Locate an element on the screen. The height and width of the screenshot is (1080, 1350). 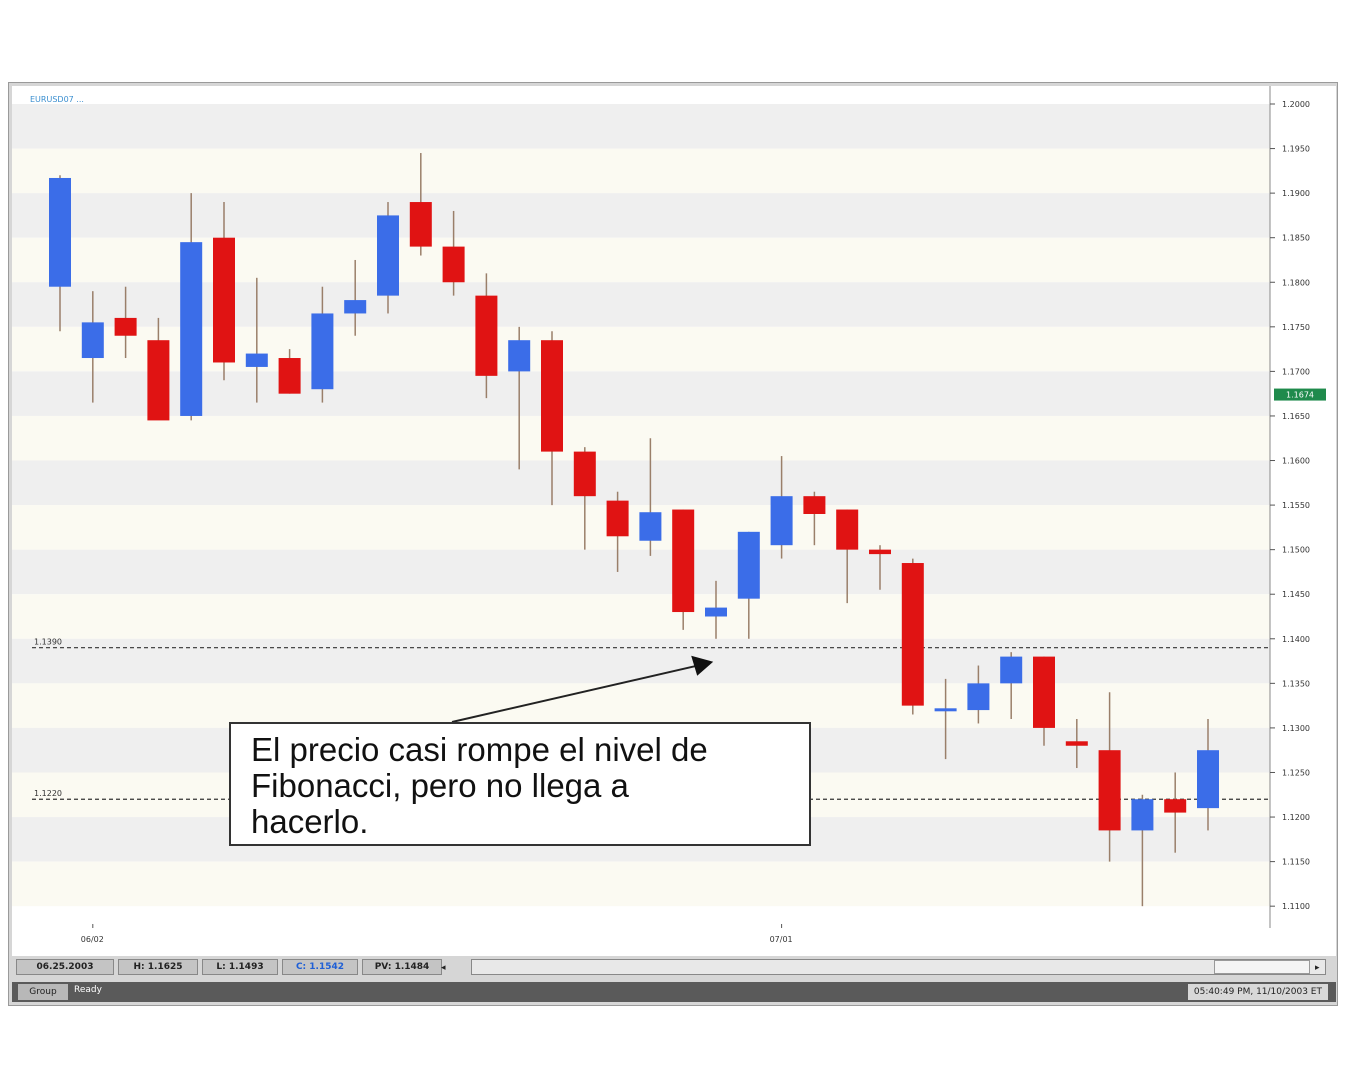
current-price-tag is located at coordinates (1300, 394).